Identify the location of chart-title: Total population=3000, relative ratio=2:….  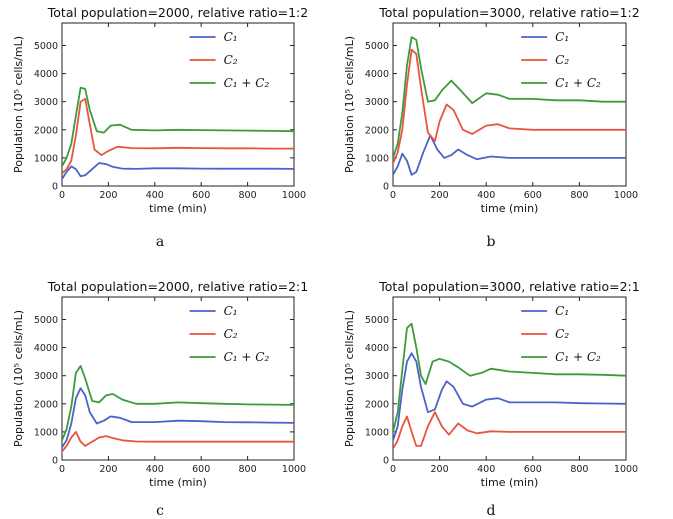
(508, 286).